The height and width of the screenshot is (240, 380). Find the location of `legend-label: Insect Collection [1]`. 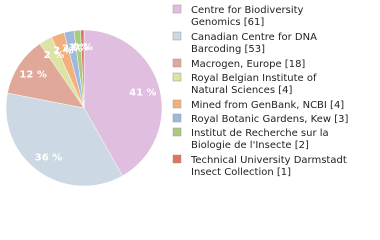

legend-label: Insect Collection [1] is located at coordinates (241, 172).